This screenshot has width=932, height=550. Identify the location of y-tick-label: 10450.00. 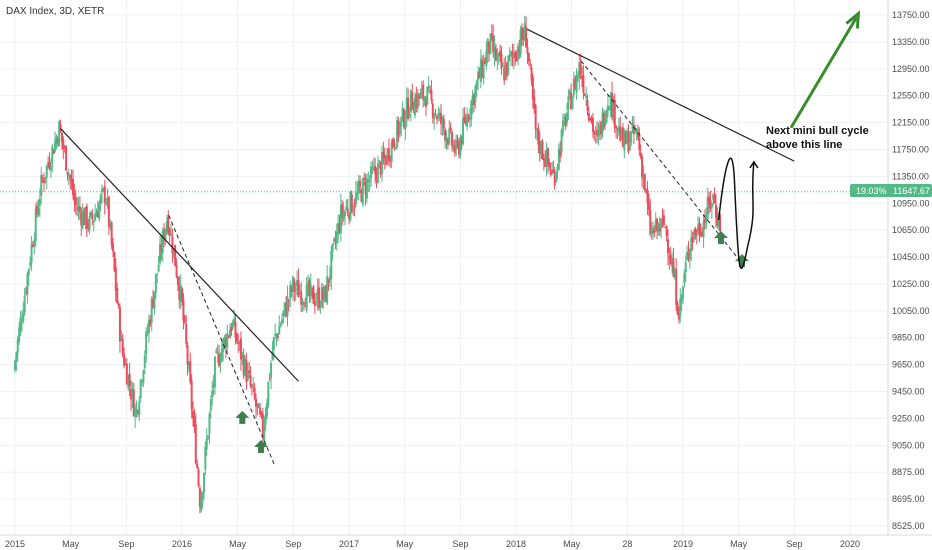
(911, 257).